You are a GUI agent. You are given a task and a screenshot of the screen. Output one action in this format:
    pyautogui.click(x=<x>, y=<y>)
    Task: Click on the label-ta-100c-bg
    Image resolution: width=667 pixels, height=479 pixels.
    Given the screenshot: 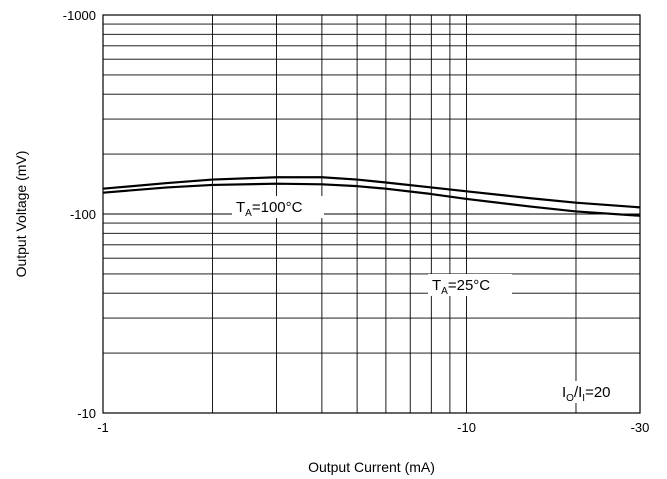 What is the action you would take?
    pyautogui.click(x=278, y=207)
    